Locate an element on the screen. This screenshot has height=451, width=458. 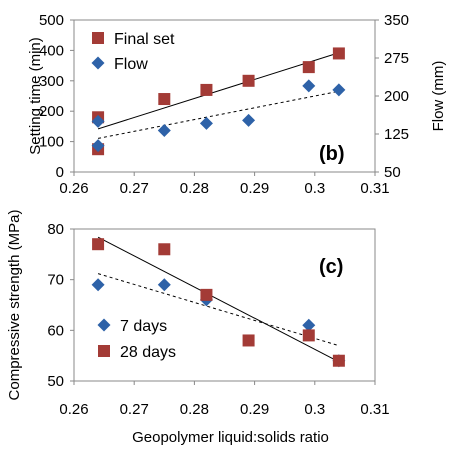
panel-label: (b) is located at coordinates (332, 154).